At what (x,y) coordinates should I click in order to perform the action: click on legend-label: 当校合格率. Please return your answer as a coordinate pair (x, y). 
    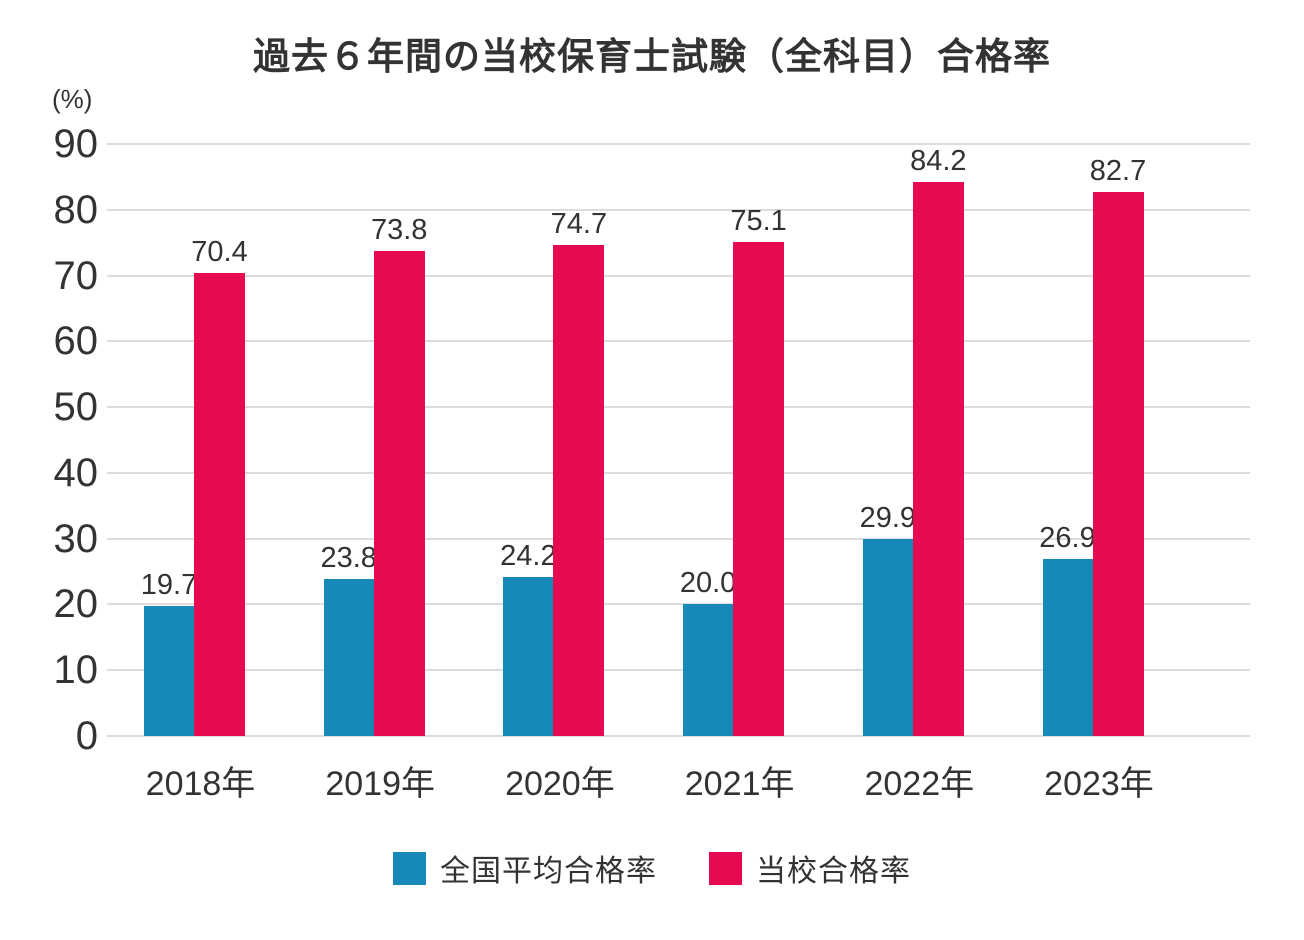
    Looking at the image, I should click on (833, 871).